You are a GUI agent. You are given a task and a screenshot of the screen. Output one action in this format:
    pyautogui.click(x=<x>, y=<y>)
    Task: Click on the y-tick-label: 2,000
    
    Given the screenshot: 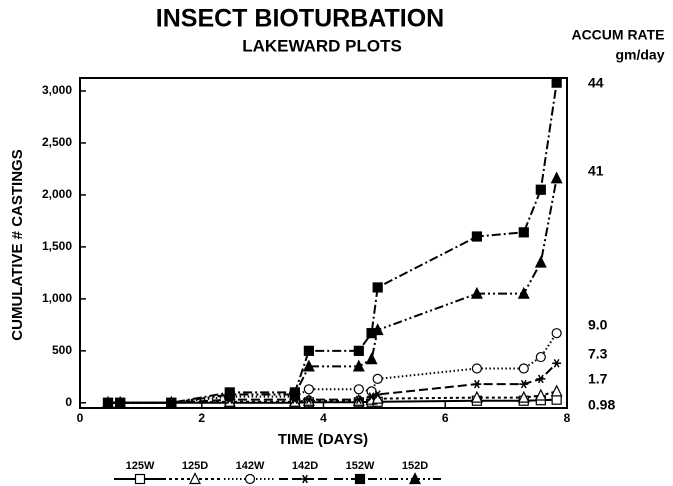 What is the action you would take?
    pyautogui.click(x=57, y=194)
    